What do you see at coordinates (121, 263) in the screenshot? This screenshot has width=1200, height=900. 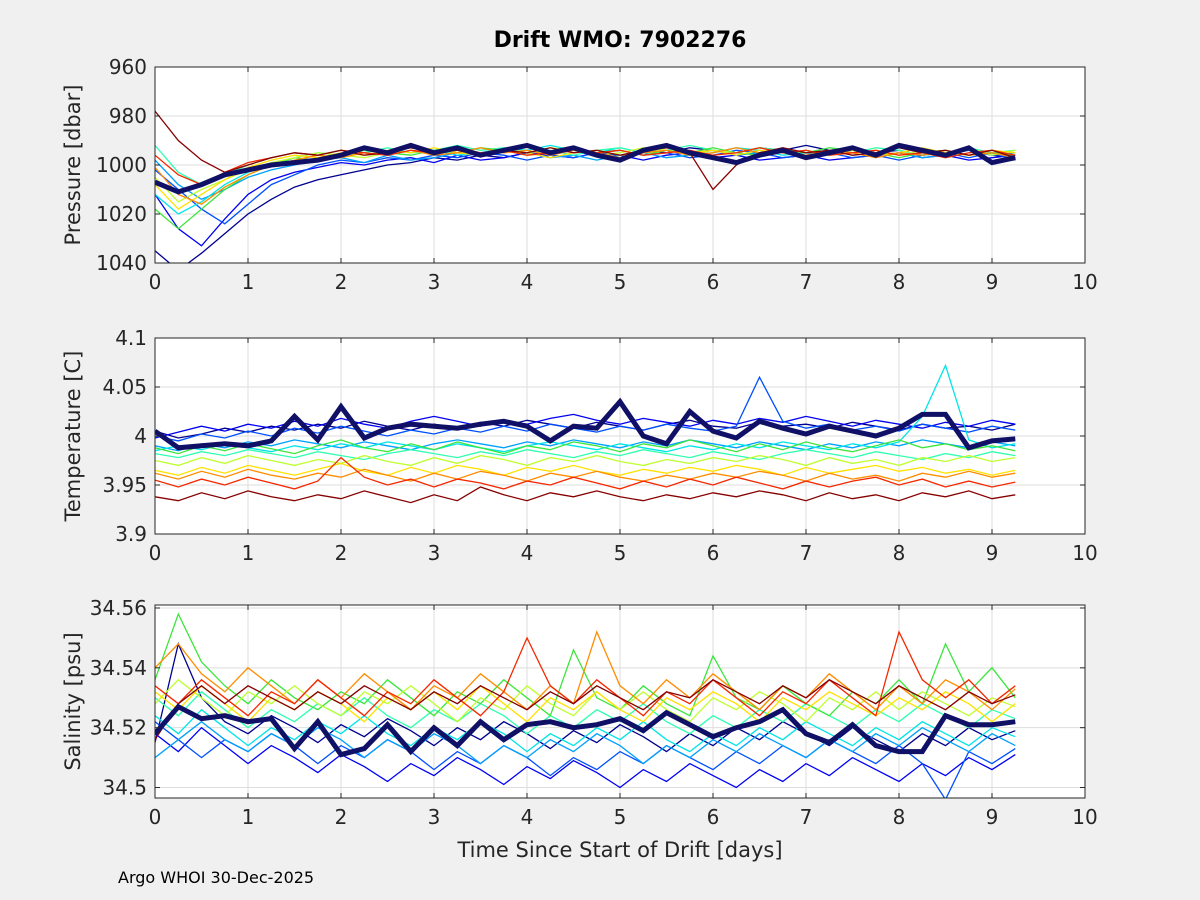 I see `y-tick-label: 1040` at bounding box center [121, 263].